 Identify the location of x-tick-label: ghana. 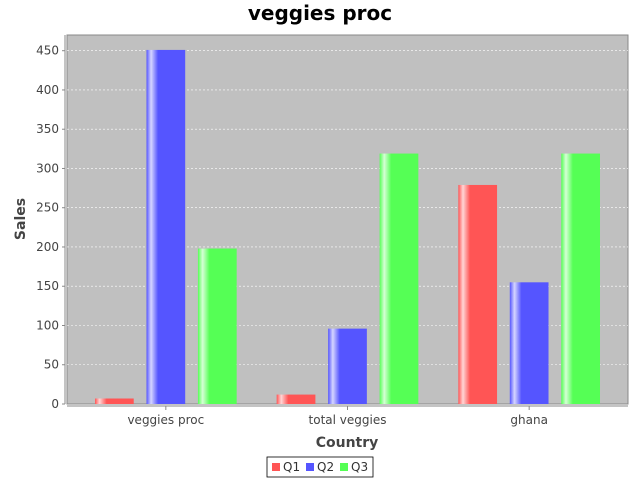
(529, 420).